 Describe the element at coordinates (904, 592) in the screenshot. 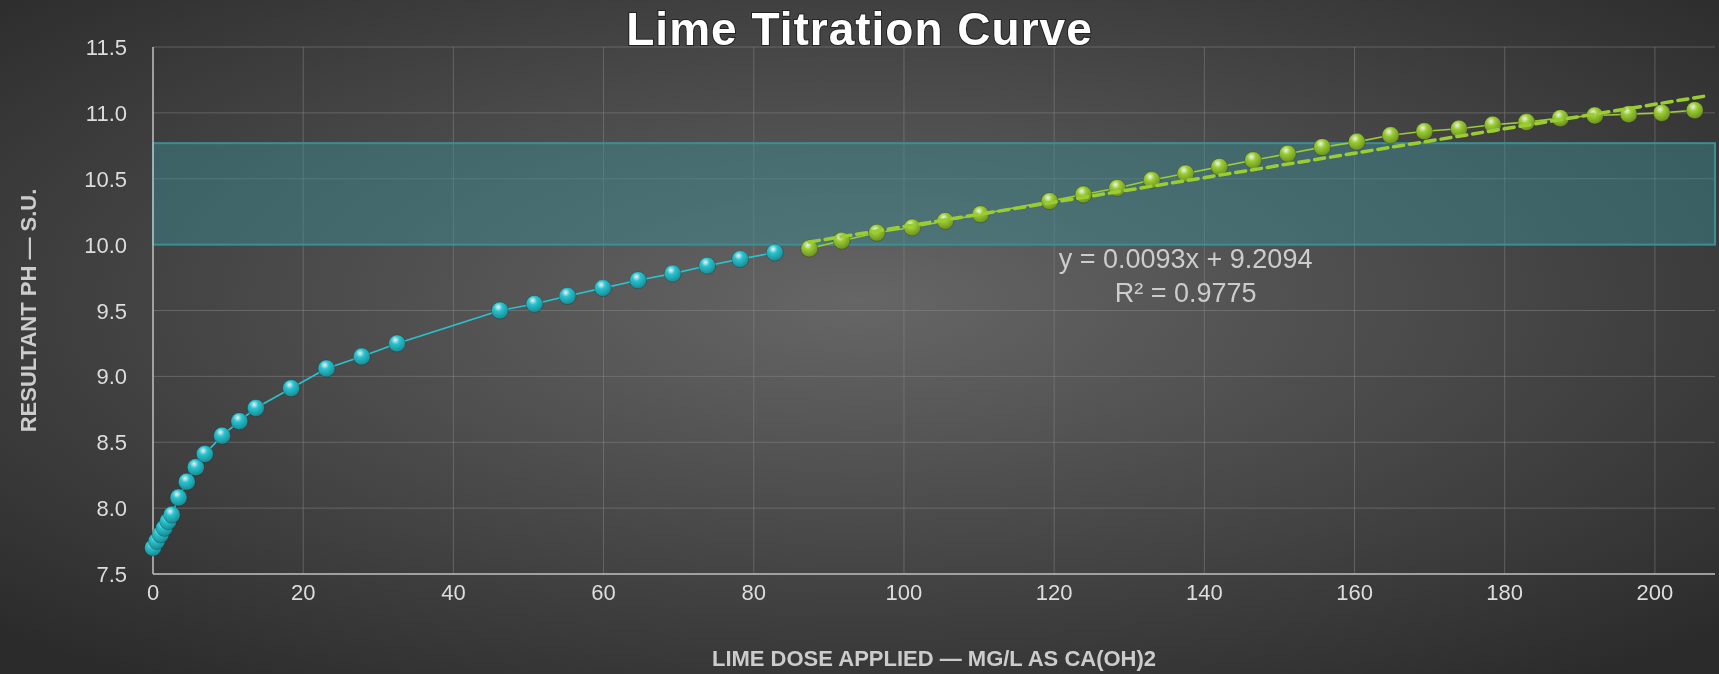

I see `x-tick-label: 100` at that location.